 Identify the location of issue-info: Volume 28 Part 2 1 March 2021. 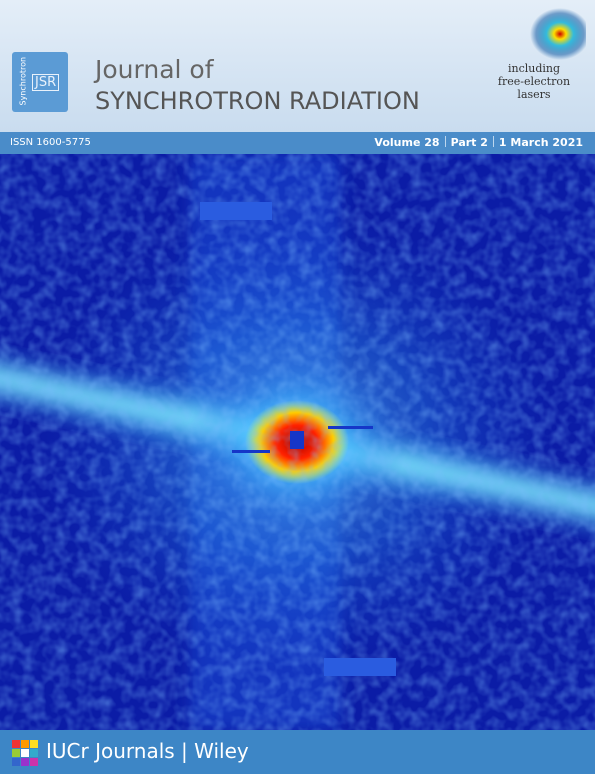
(478, 142).